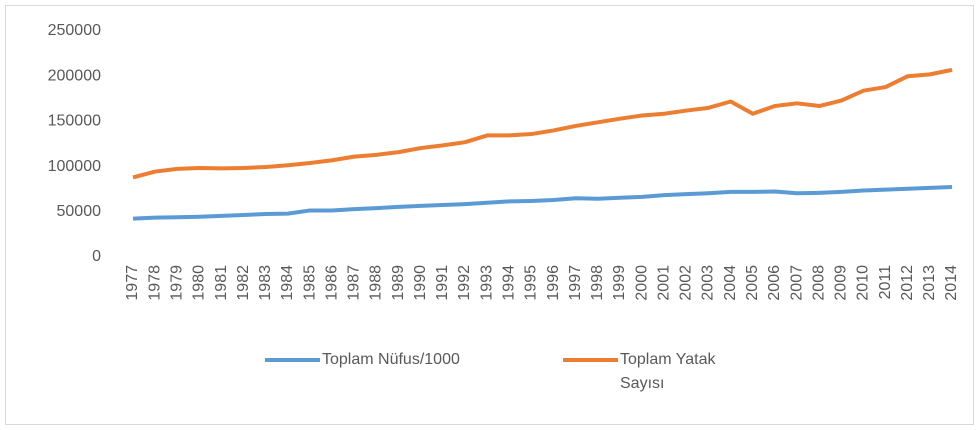  Describe the element at coordinates (531, 283) in the screenshot. I see `x-tick-label: 1995` at that location.